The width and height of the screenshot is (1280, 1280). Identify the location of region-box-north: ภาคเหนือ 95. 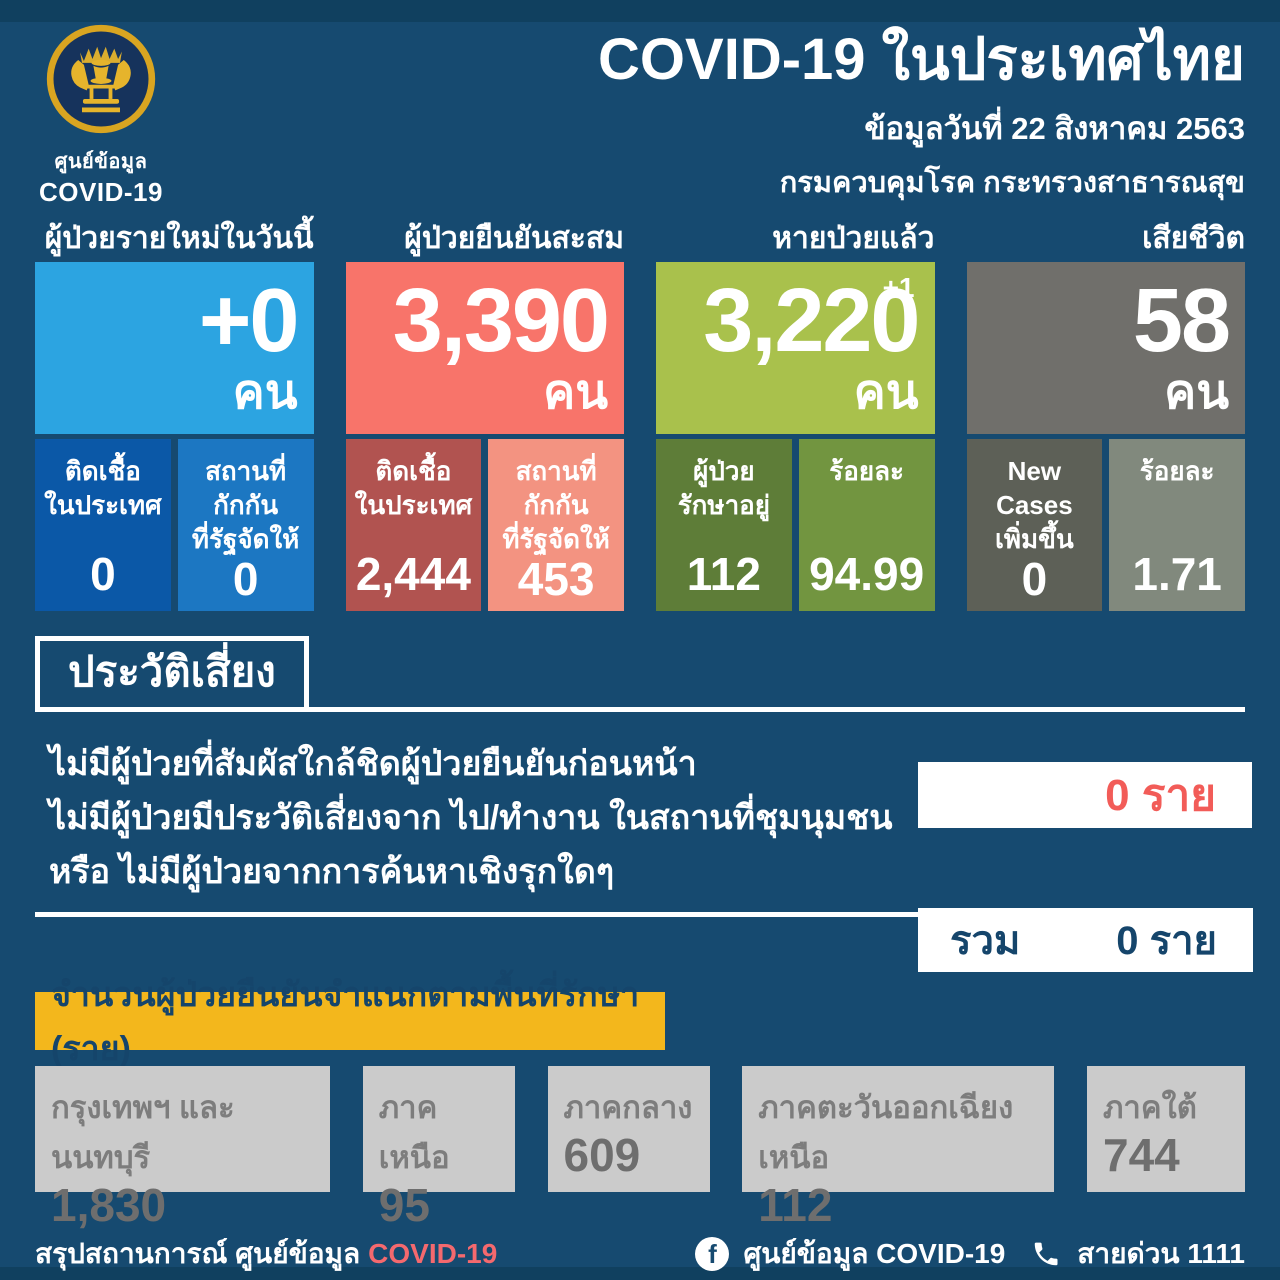
(438, 1147).